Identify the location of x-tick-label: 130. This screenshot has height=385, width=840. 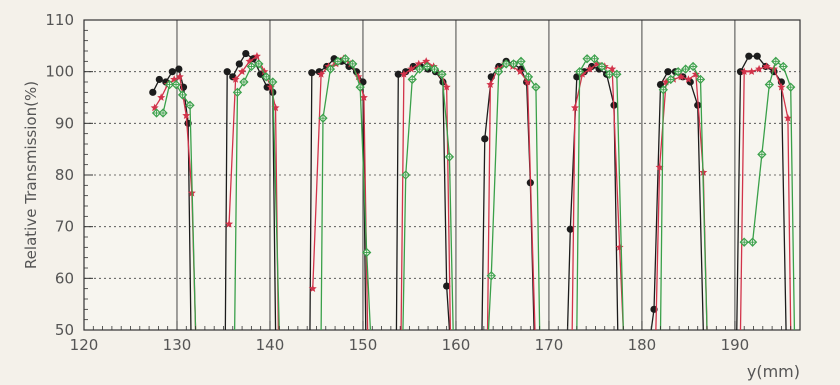
(177, 345).